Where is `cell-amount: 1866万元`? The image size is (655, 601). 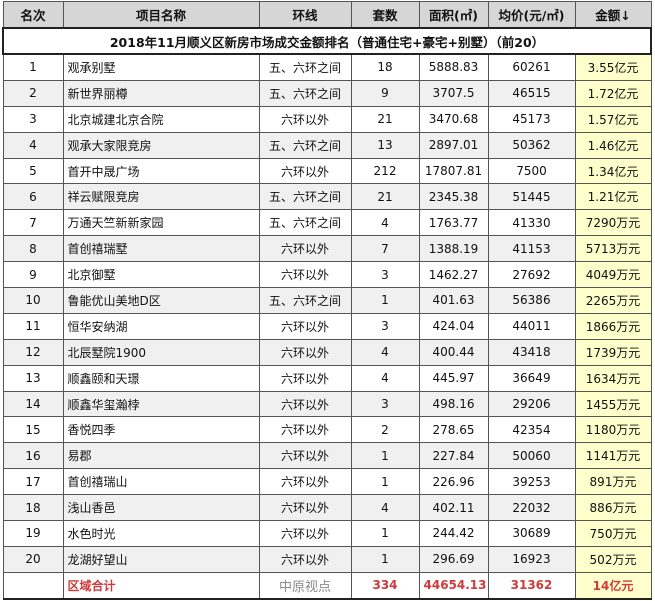
cell-amount: 1866万元 is located at coordinates (613, 326).